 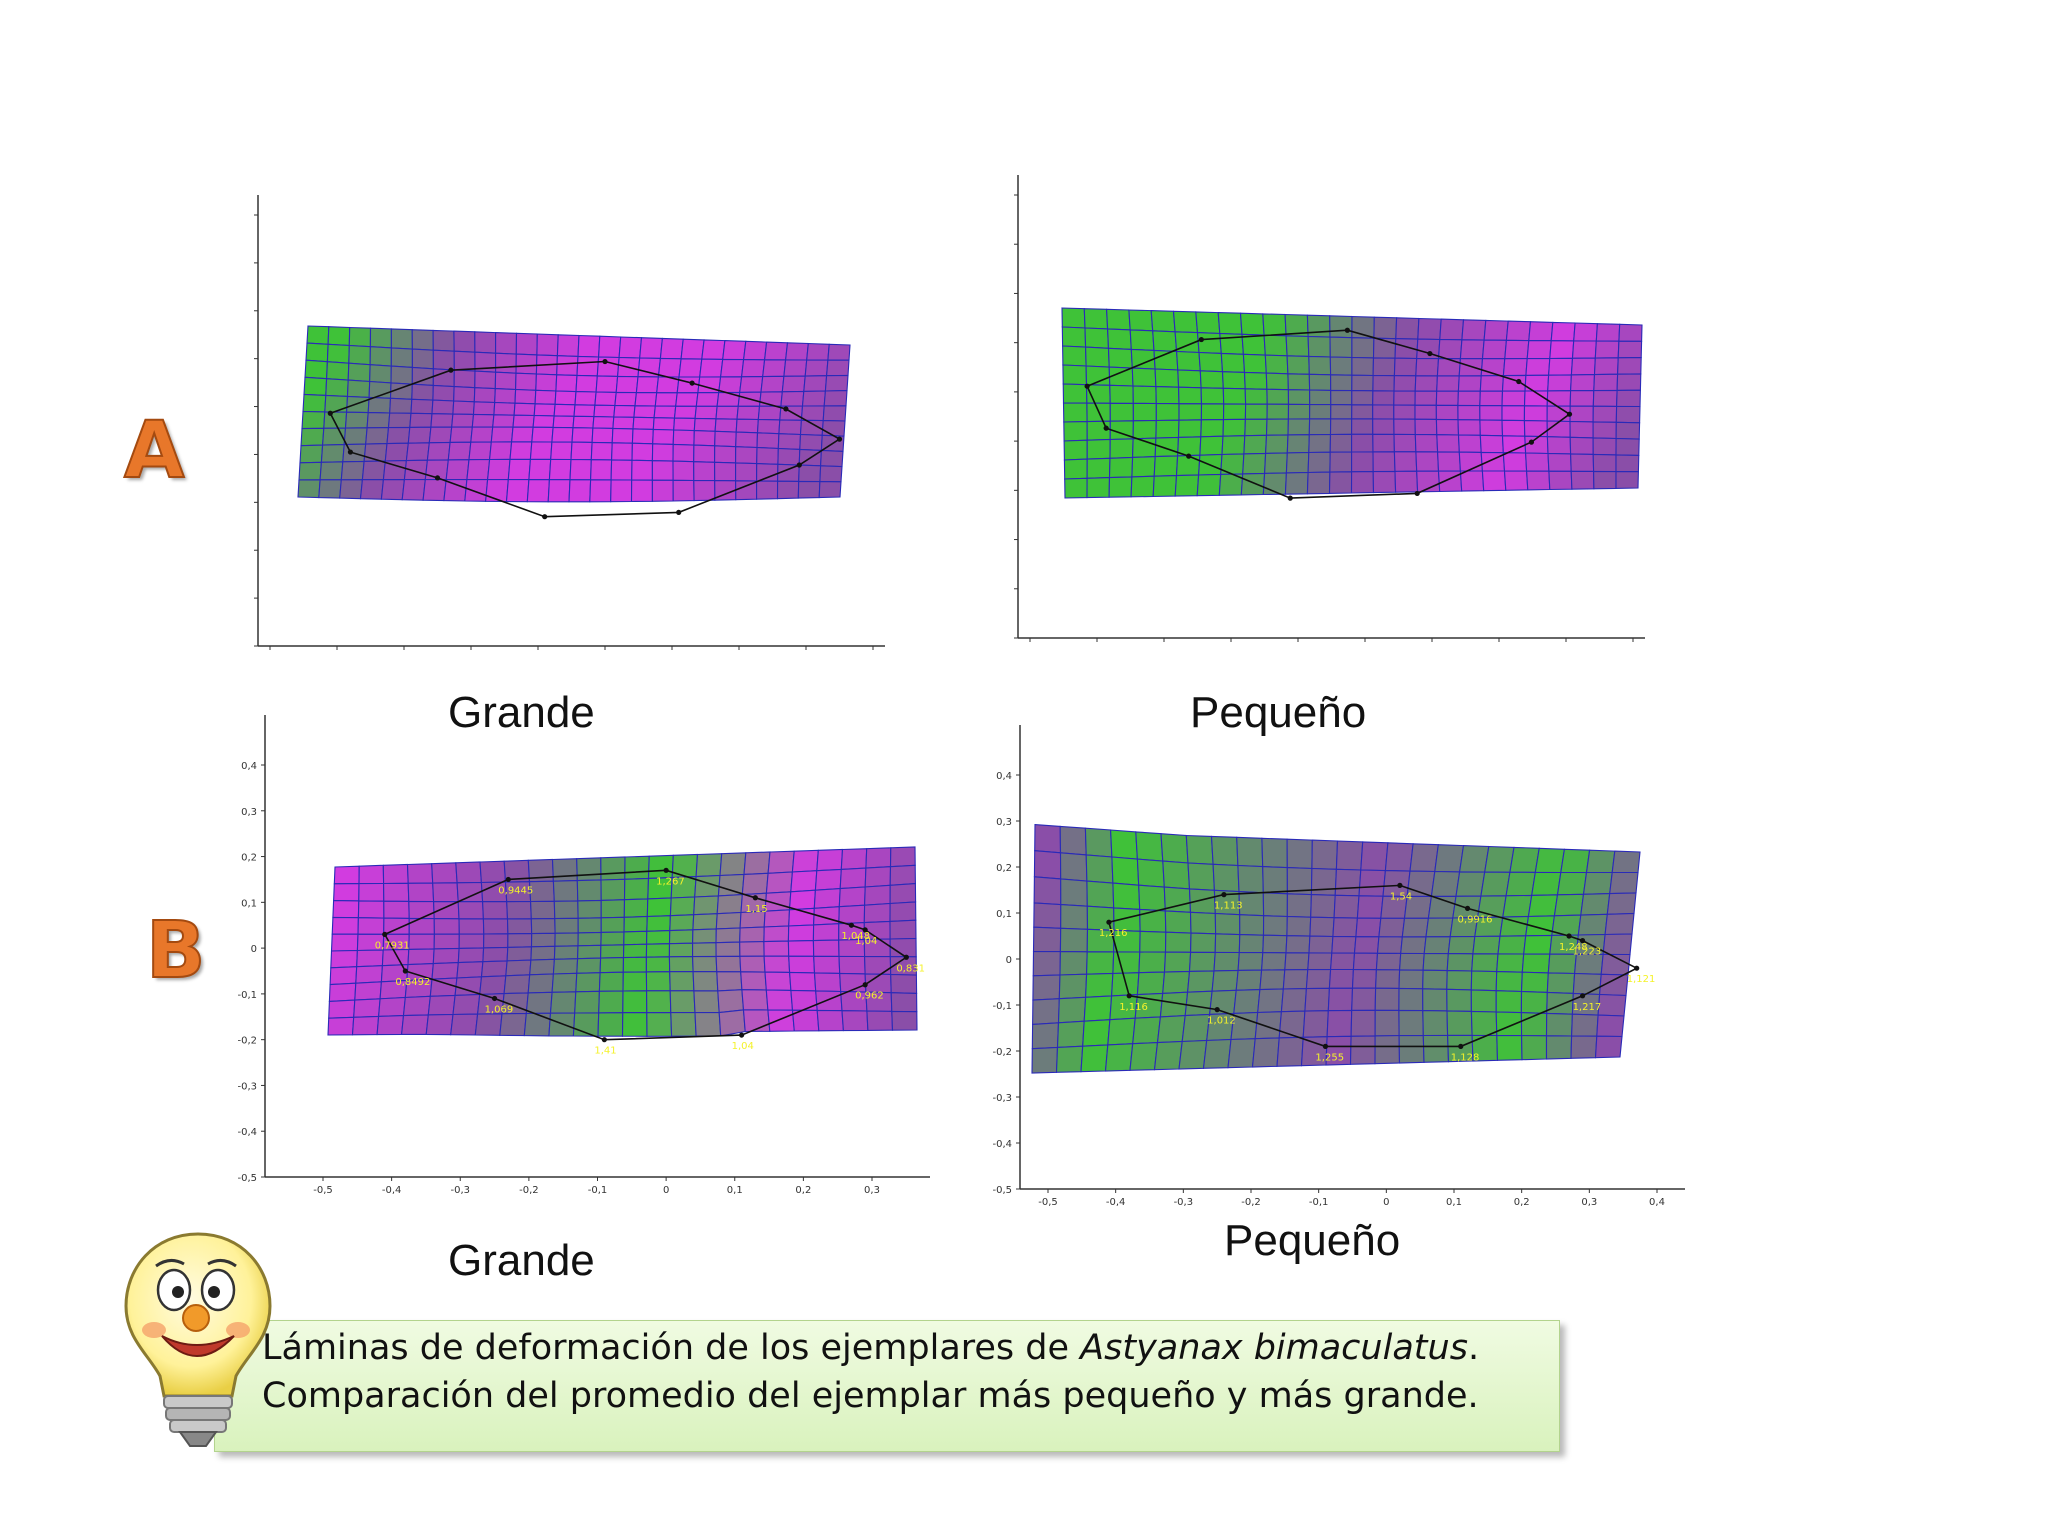 I want to click on landmark-label: 1,248, so click(x=1573, y=947).